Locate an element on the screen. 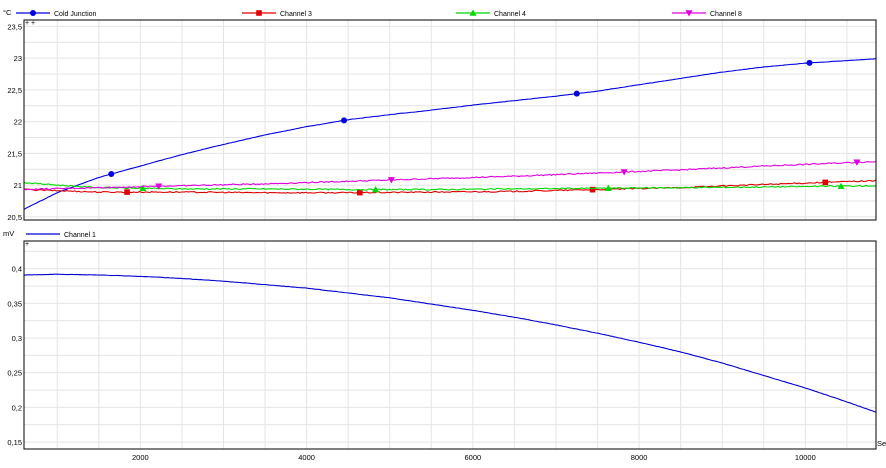 This screenshot has width=886, height=468. legend-label: Channel 4 is located at coordinates (510, 14).